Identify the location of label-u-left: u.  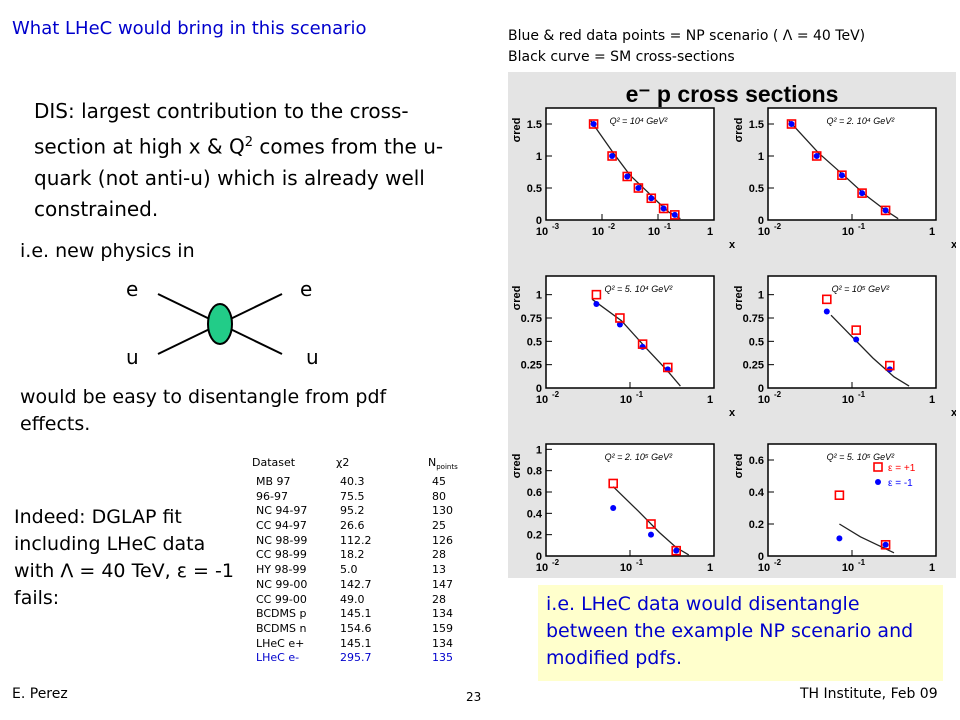
(132, 357).